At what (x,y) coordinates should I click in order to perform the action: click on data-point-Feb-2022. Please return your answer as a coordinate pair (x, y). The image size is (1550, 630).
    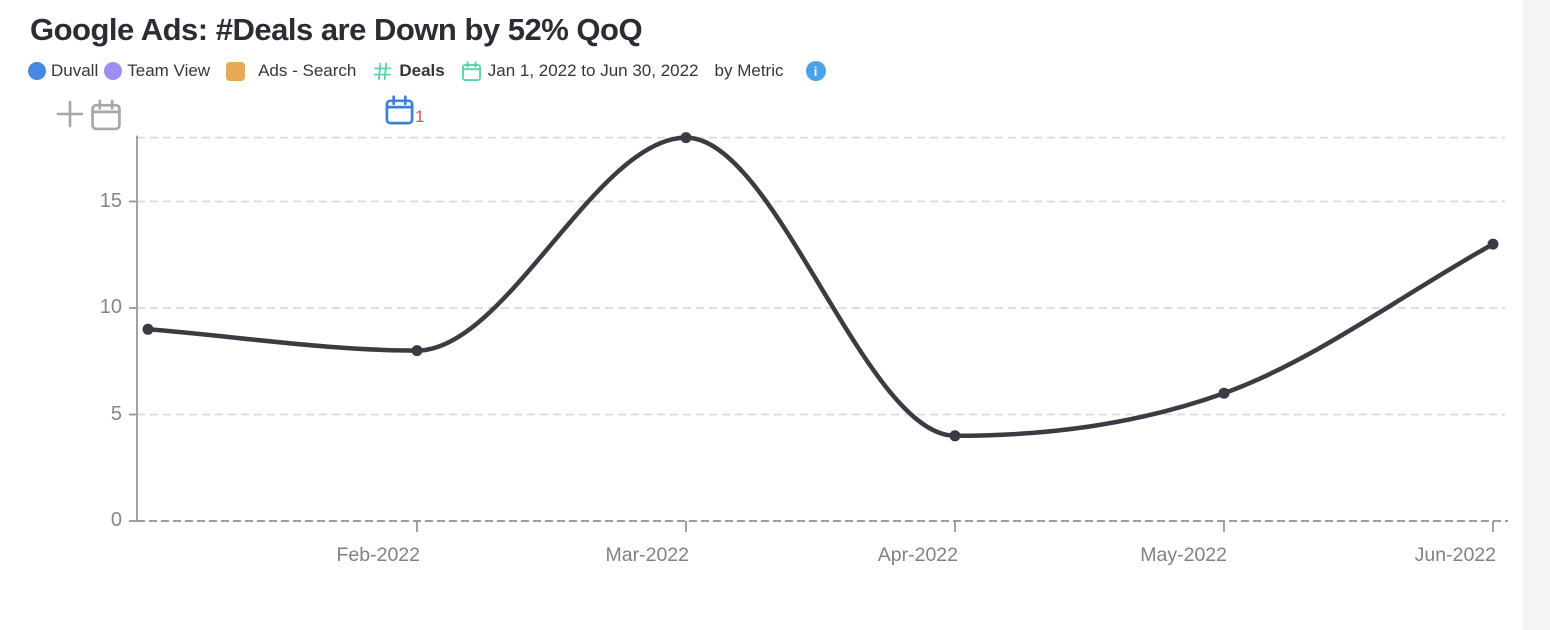
    Looking at the image, I should click on (417, 351).